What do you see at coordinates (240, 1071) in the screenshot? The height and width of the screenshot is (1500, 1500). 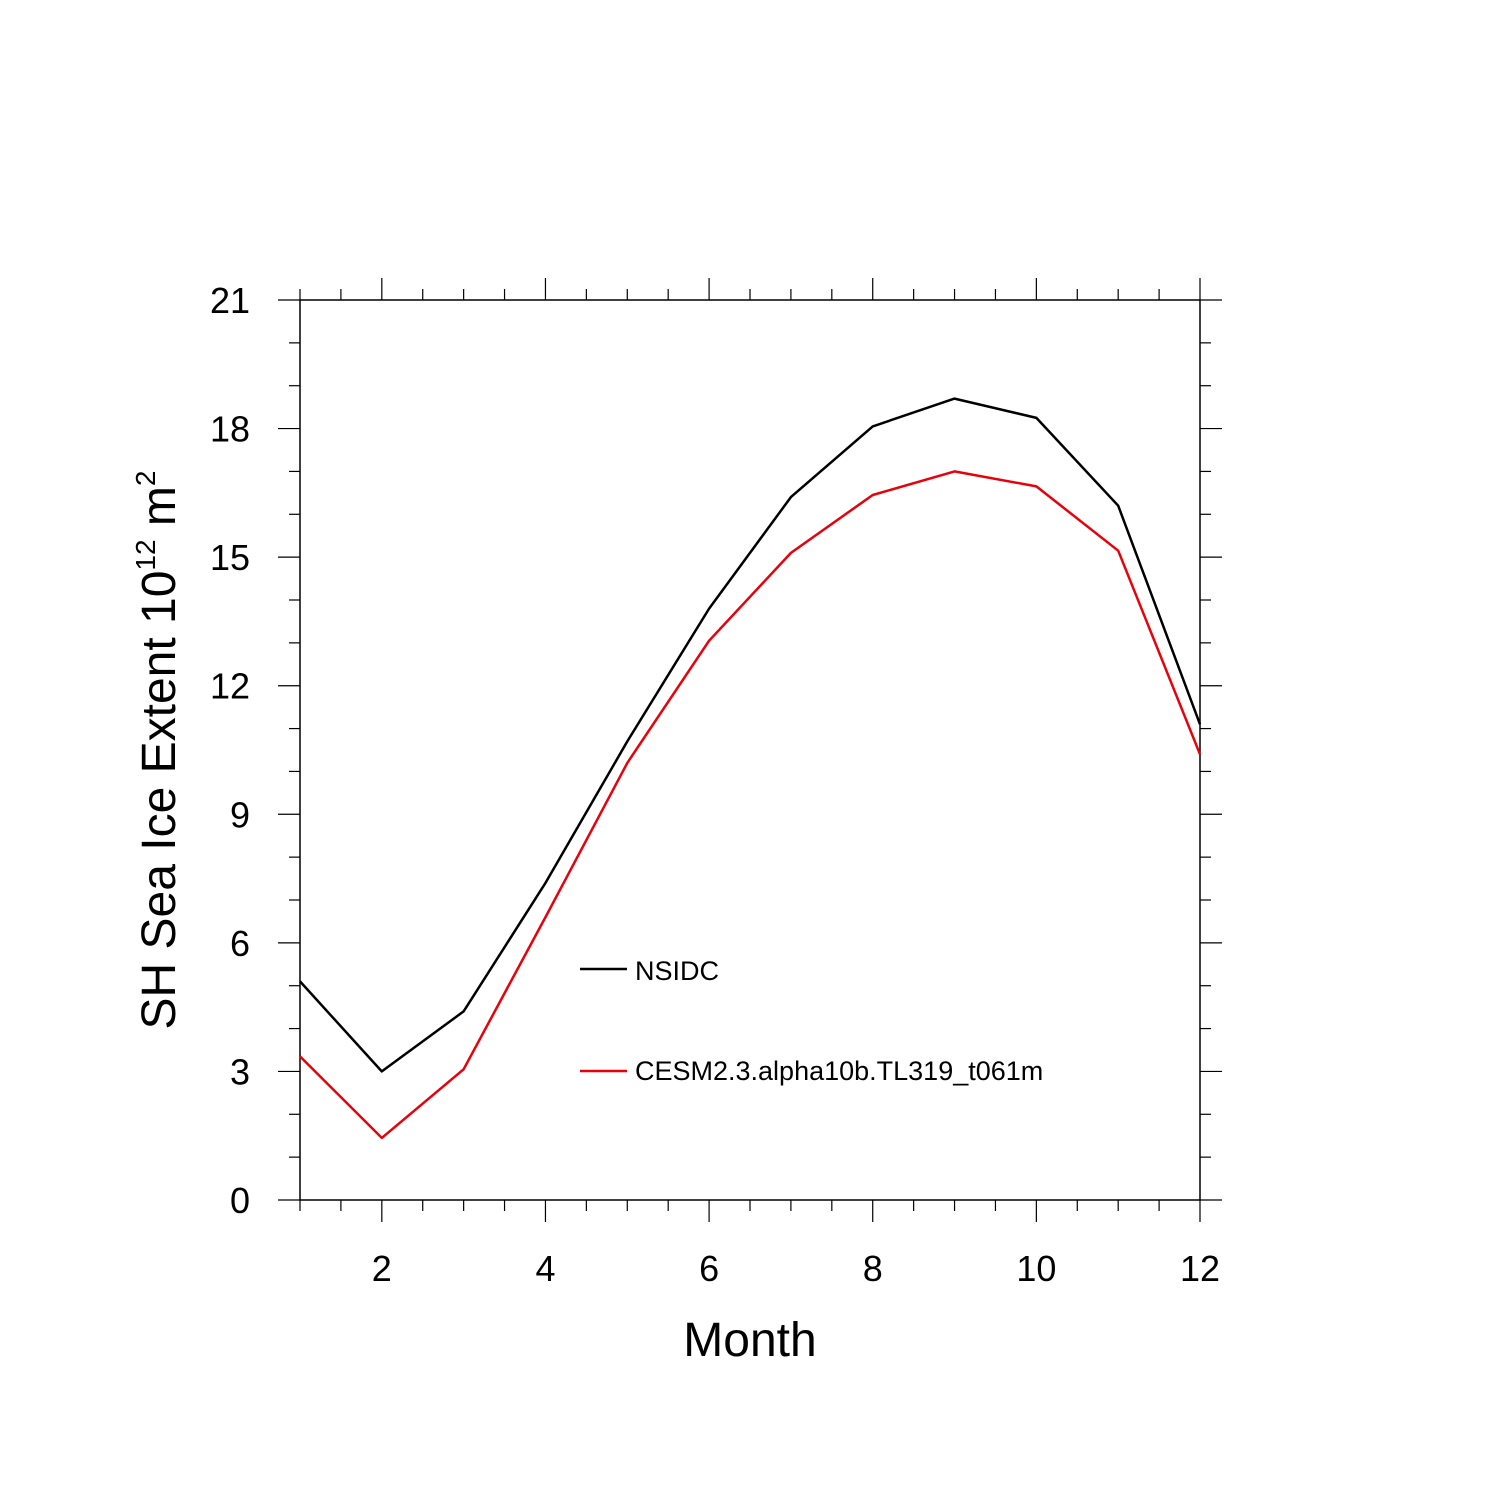 I see `y-tick-label: 3` at bounding box center [240, 1071].